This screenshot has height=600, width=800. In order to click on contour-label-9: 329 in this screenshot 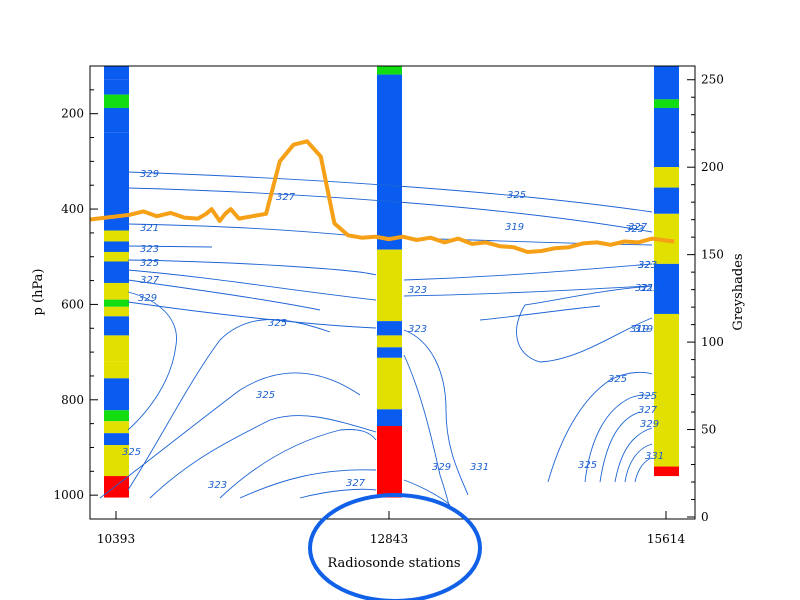, I will do `click(147, 298)`.